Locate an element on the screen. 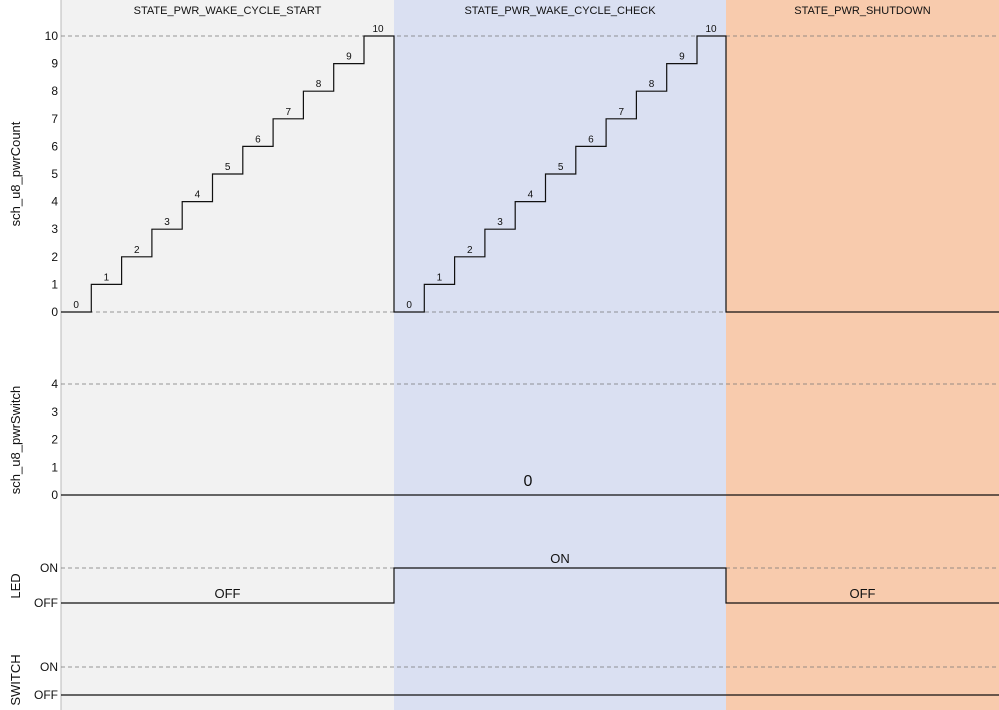 Image resolution: width=999 pixels, height=710 pixels. switch-count-tick-label: 1 is located at coordinates (54, 467).